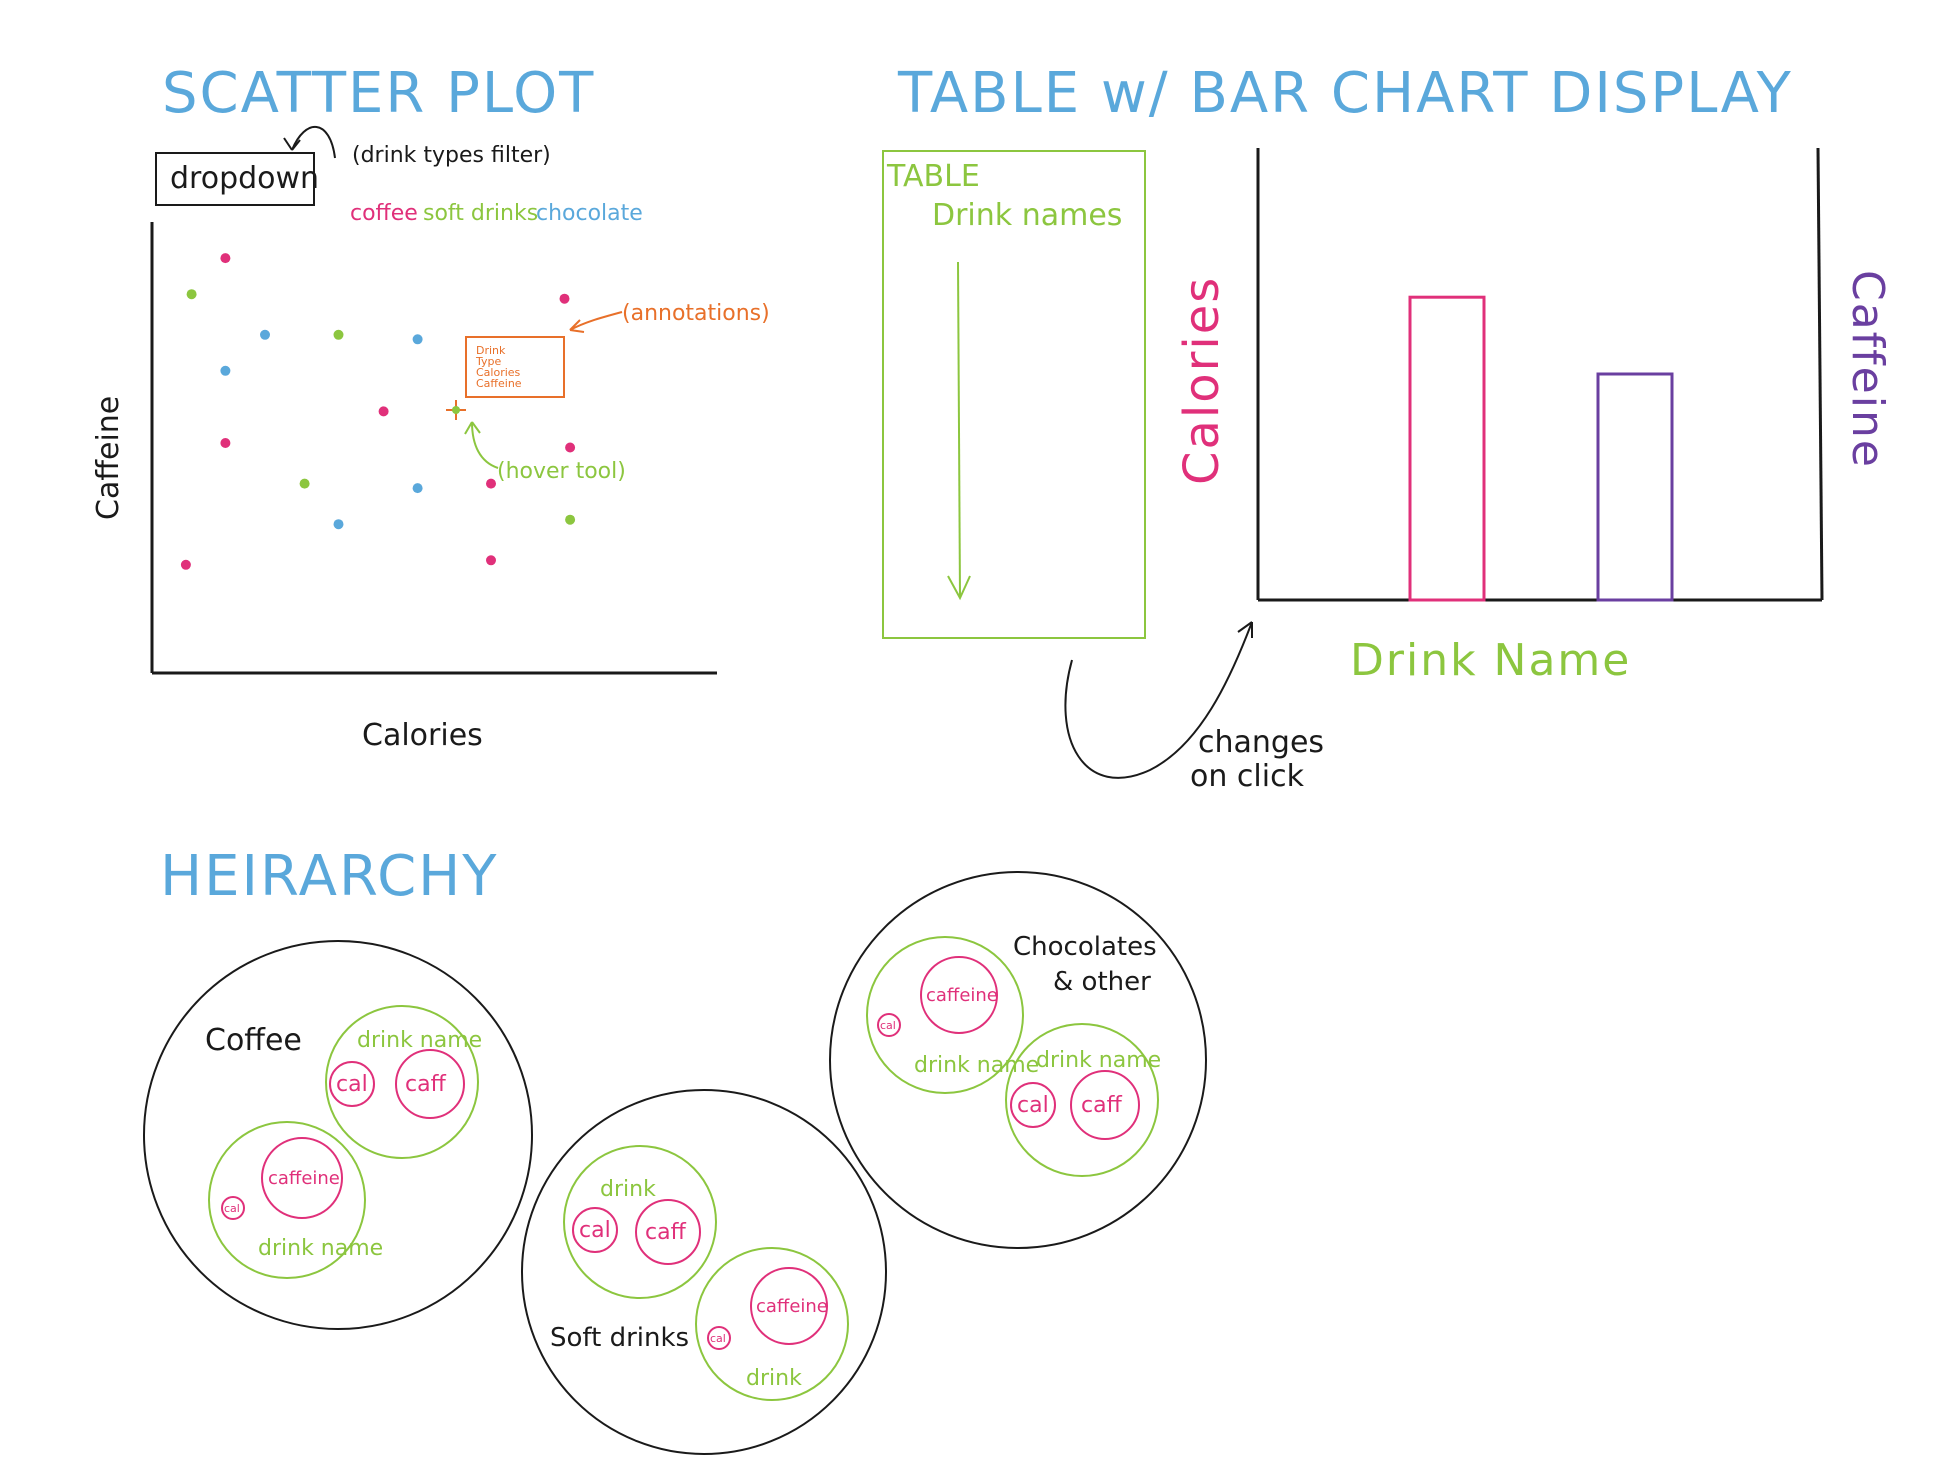  Describe the element at coordinates (456, 410) in the screenshot. I see `hover-crosshair-icon` at that location.